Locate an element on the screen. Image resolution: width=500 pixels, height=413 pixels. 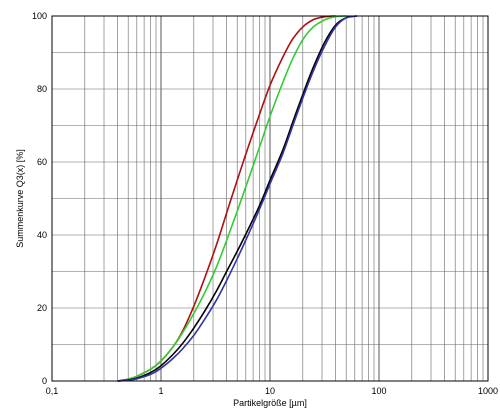
y-tick-label: 80 is located at coordinates (42, 89).